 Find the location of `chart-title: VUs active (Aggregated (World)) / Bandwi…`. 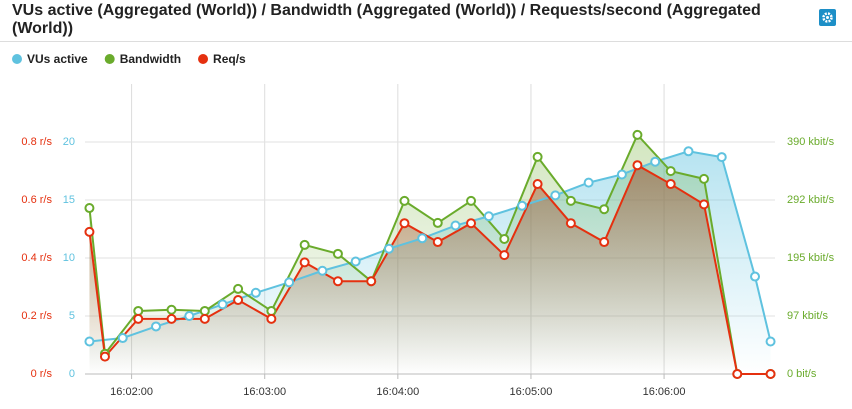

chart-title: VUs active (Aggregated (World)) / Bandwi… is located at coordinates (386, 19).